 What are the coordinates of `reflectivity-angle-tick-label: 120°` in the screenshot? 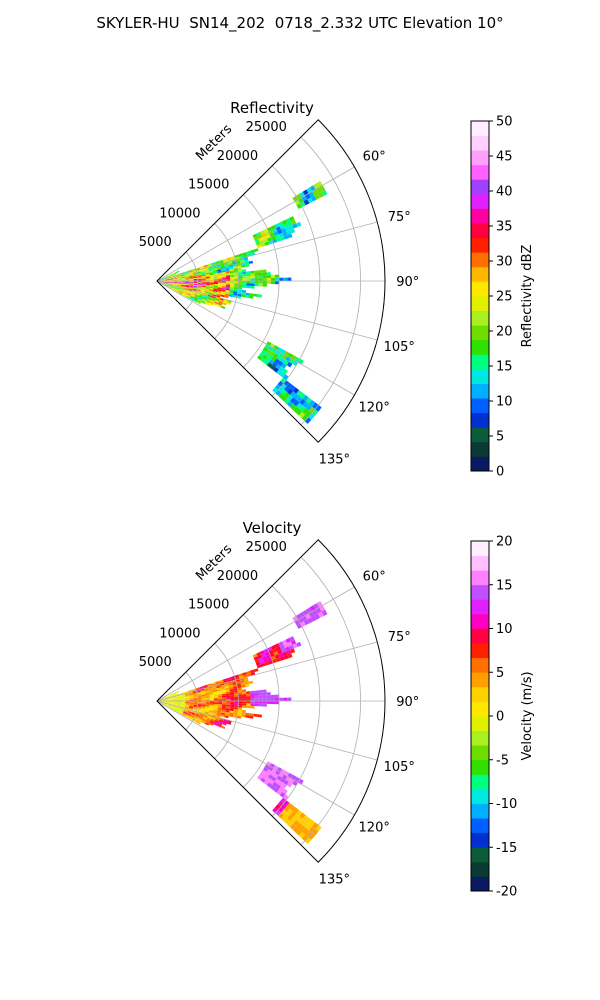 It's located at (374, 407).